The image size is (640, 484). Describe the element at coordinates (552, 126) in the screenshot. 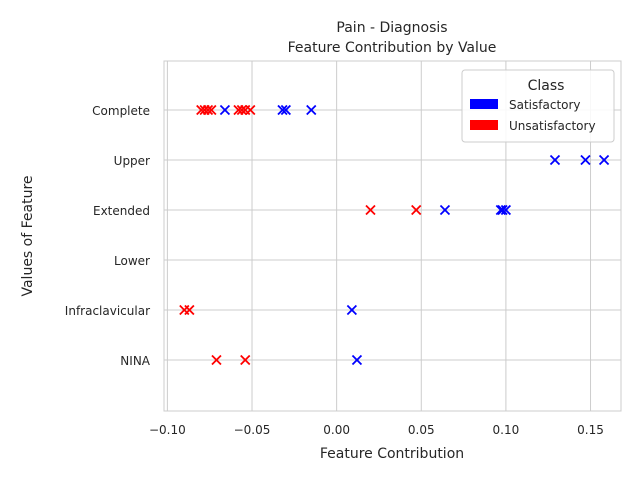

I see `legend-label-unsatisfactory: Unsatisfactory` at that location.